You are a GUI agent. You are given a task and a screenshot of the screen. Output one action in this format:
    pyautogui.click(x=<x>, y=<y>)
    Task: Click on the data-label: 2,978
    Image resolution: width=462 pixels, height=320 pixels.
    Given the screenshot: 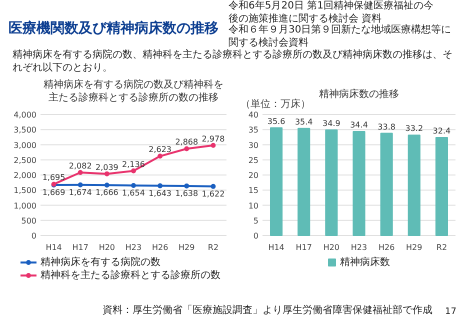 What is the action you would take?
    pyautogui.click(x=213, y=139)
    